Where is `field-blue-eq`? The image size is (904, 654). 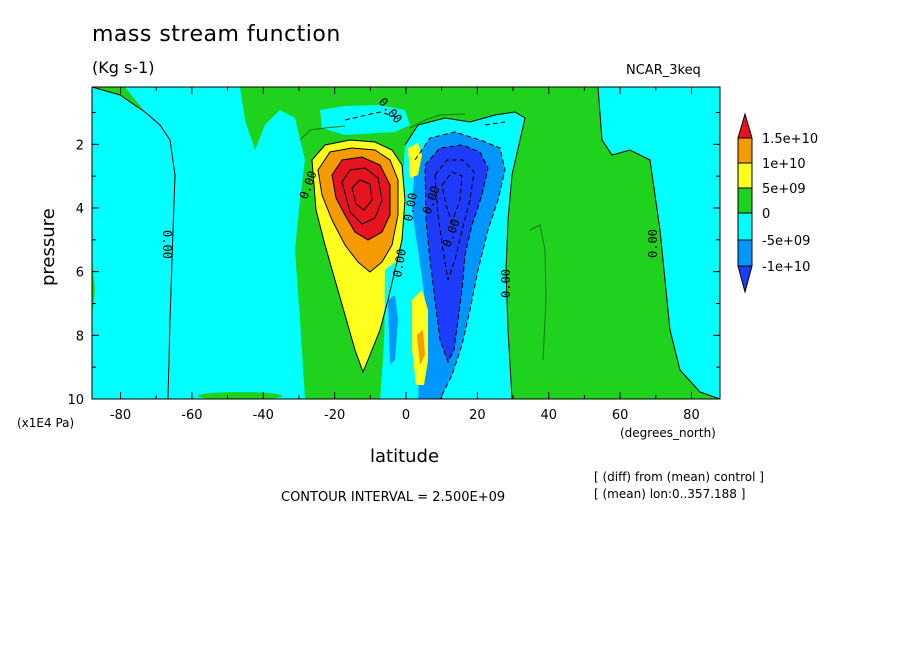 field-blue-eq is located at coordinates (393, 330).